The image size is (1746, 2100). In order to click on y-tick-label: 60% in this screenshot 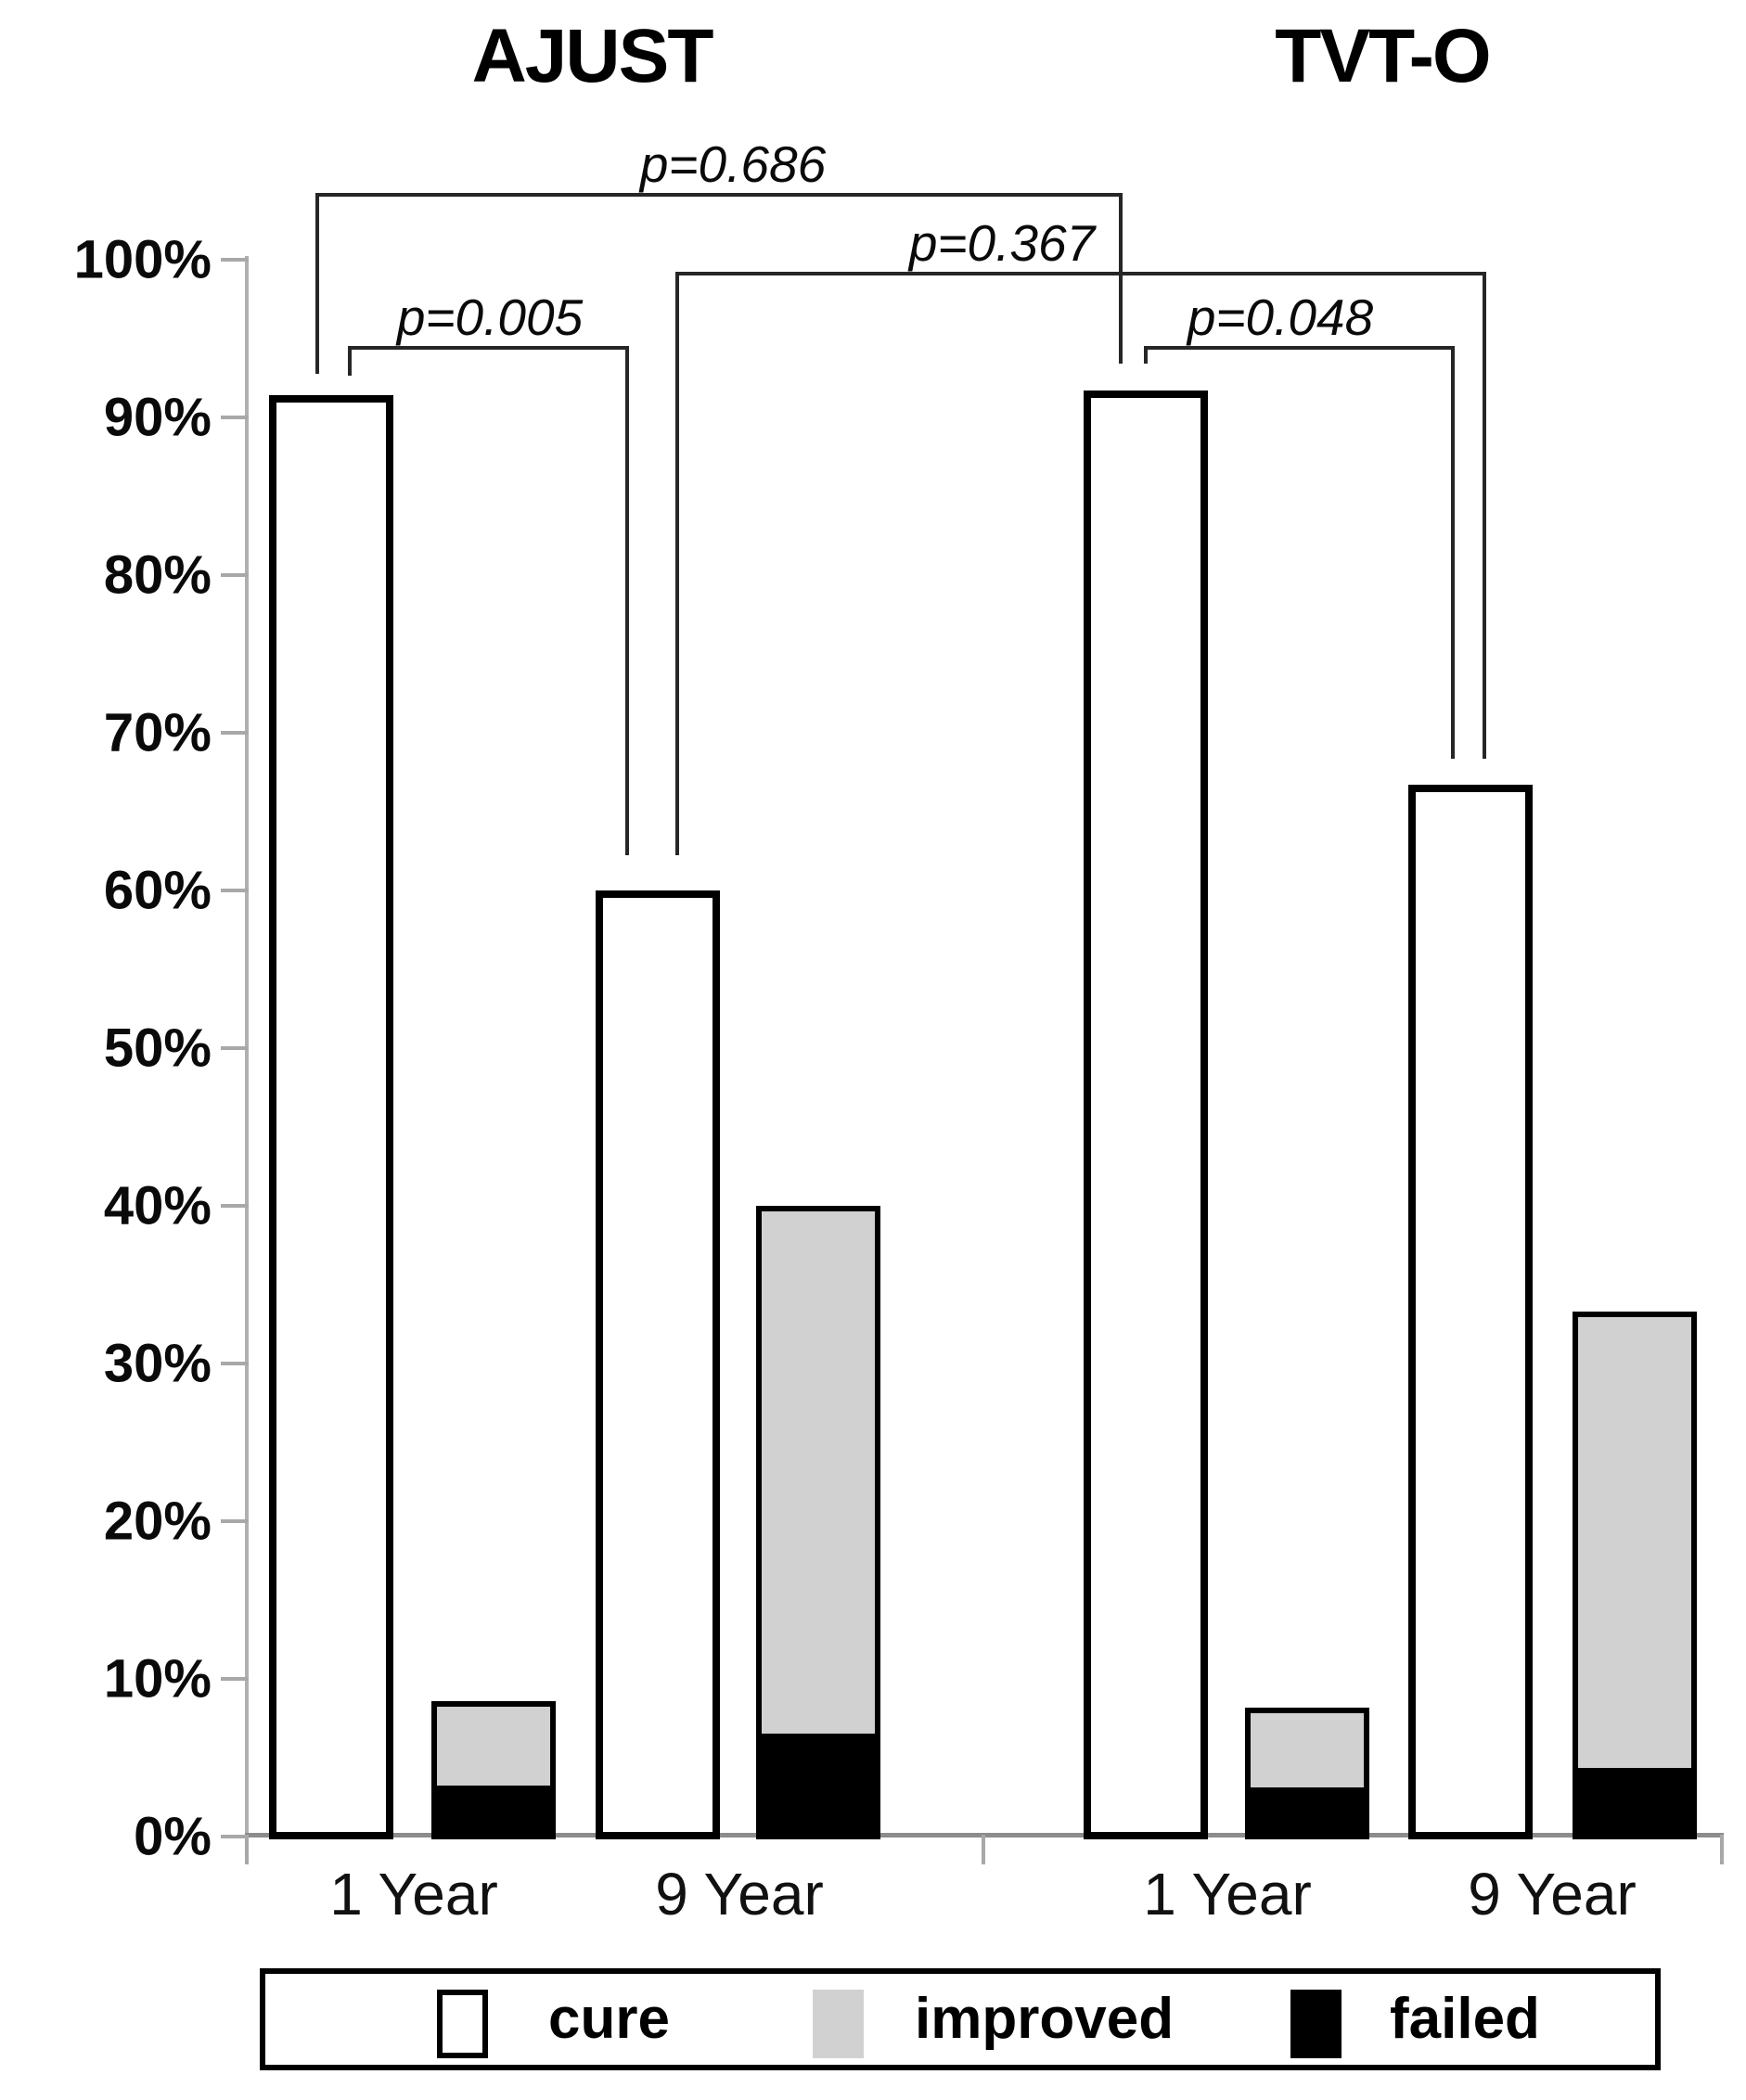, I will do `click(157, 890)`.